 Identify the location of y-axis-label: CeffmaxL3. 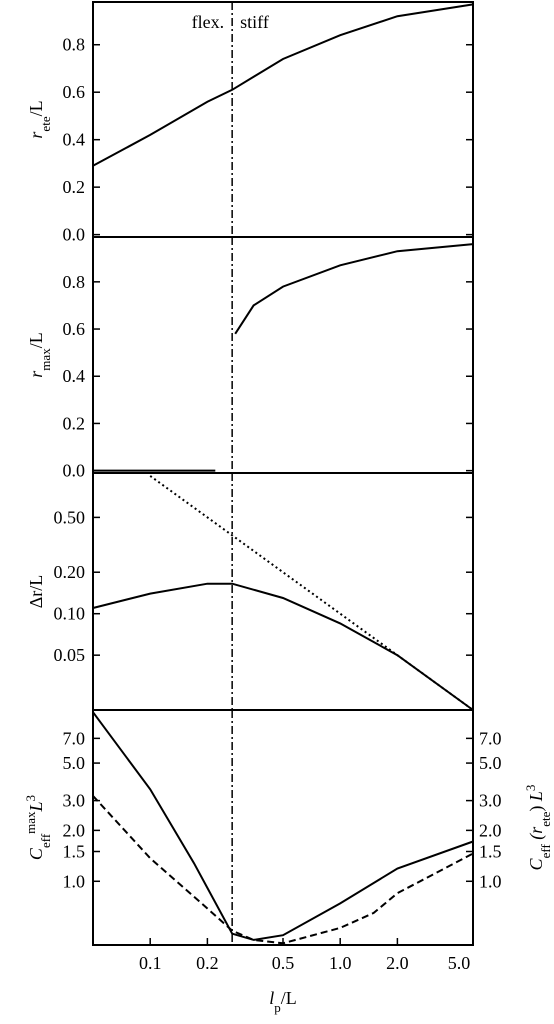
(38, 827).